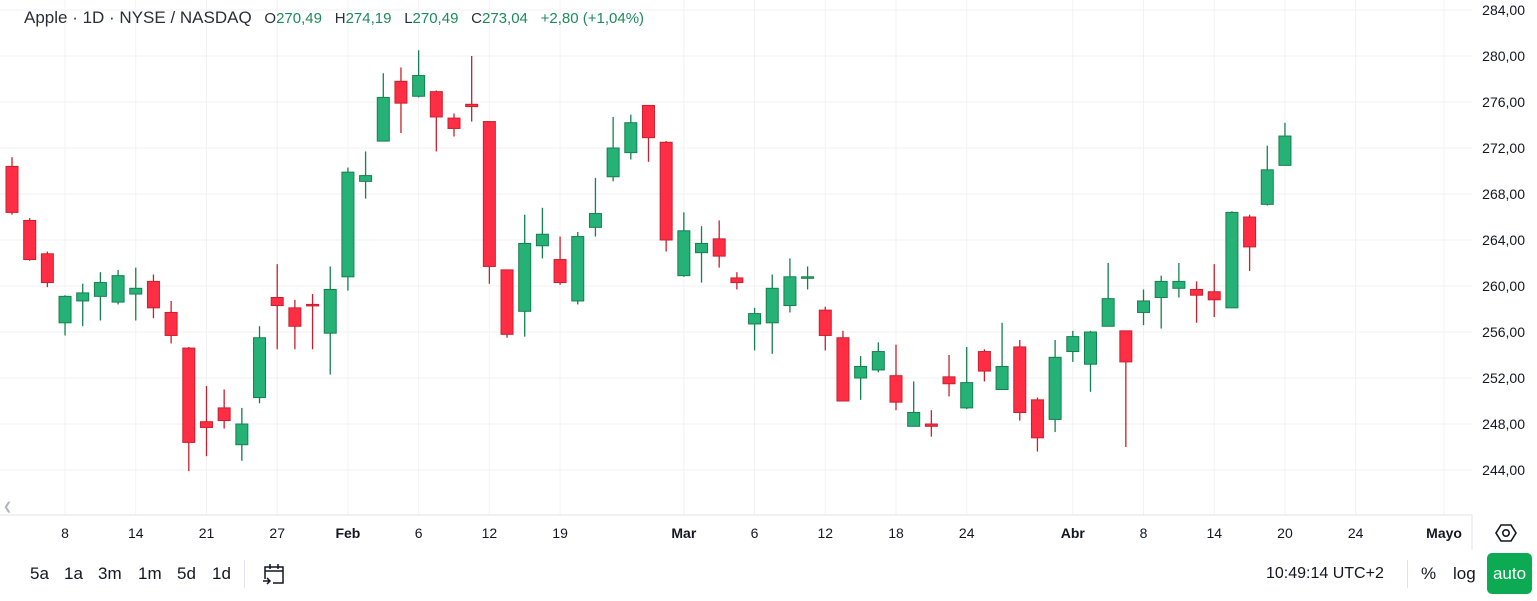 This screenshot has height=601, width=1537. Describe the element at coordinates (435, 18) in the screenshot. I see `low-value: 270,49` at that location.